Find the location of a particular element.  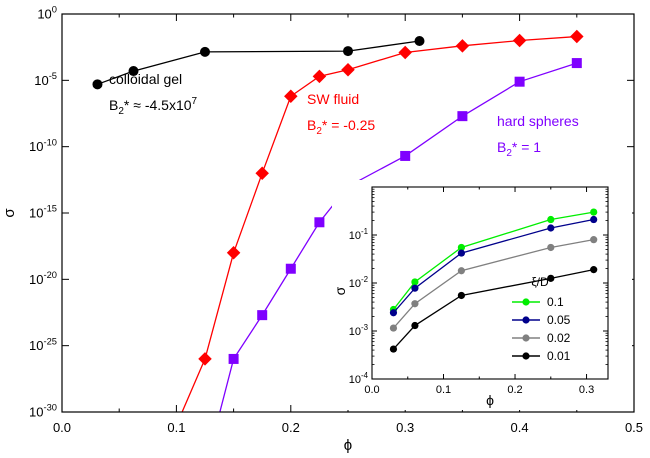

inset-y-tick-label: 10⁻⁴ is located at coordinates (359, 378).